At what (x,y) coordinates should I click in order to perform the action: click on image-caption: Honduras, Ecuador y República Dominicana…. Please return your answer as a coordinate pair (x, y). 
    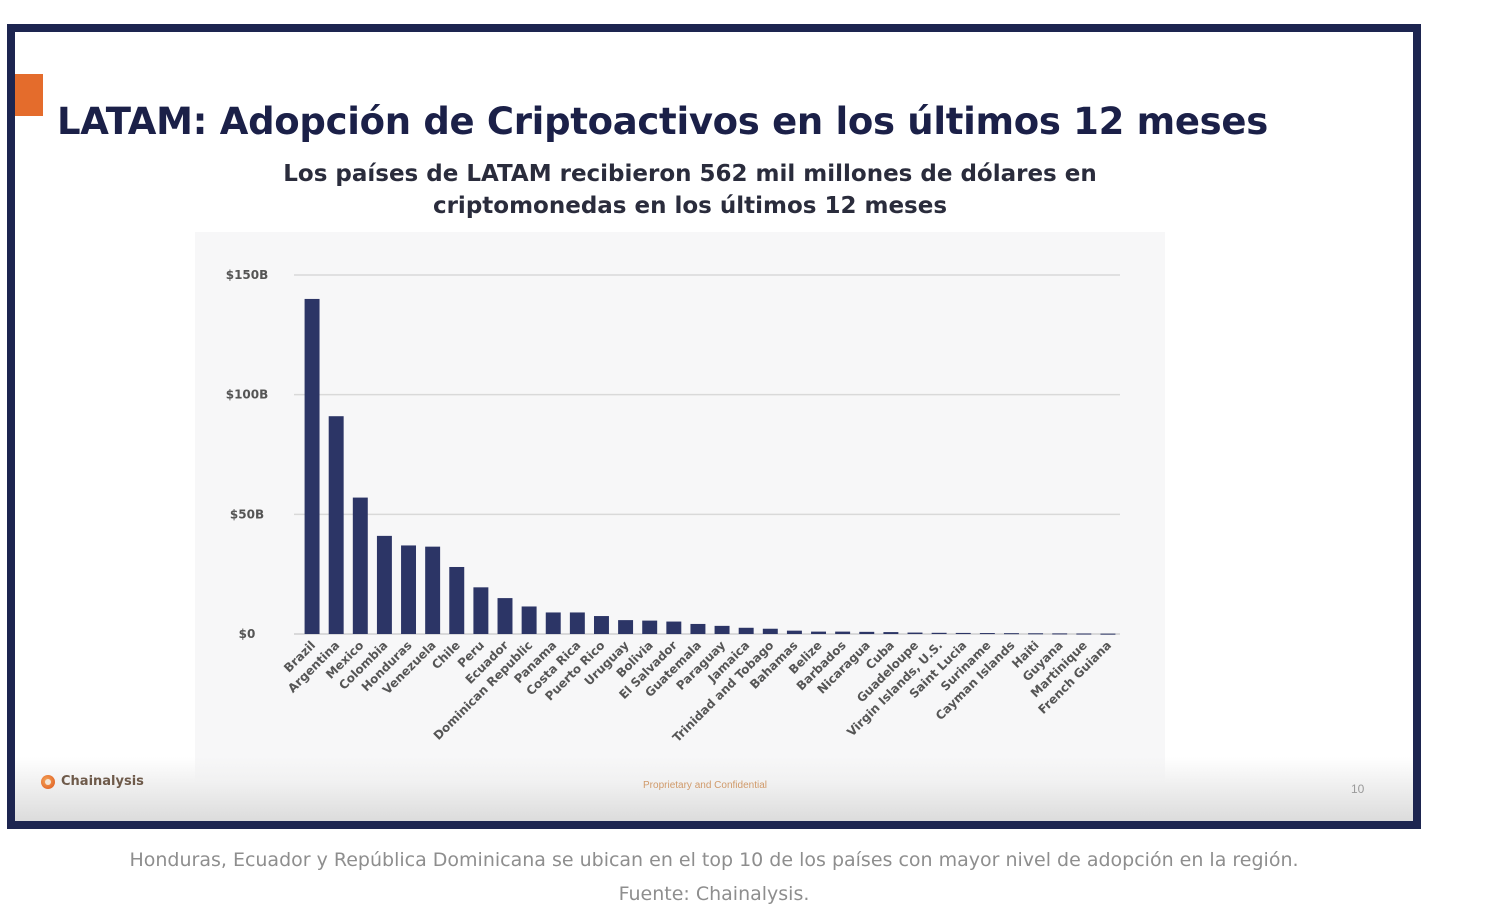
    Looking at the image, I should click on (714, 877).